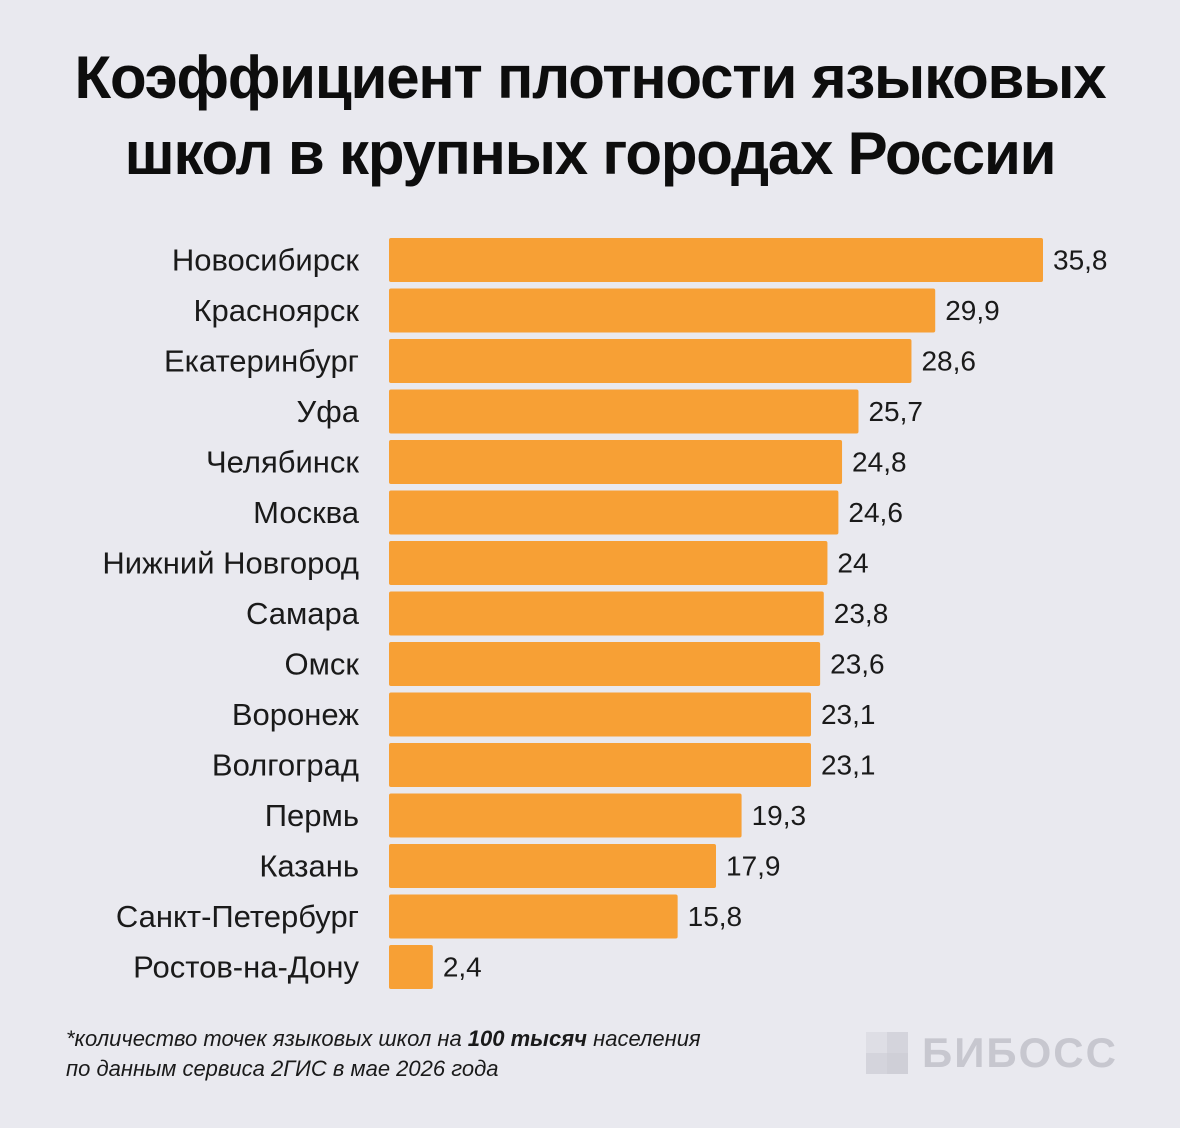  I want to click on category-label-8: Самара, so click(303, 613).